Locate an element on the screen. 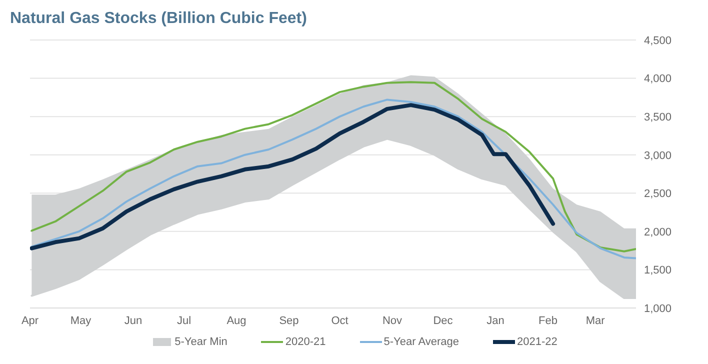  y-tick-label: 3,000 is located at coordinates (658, 156).